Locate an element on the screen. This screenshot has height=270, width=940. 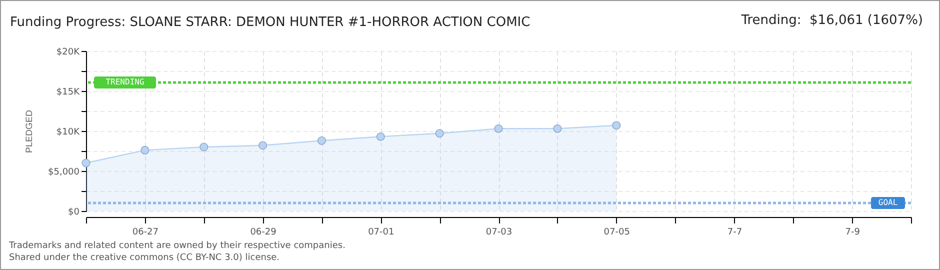
y-axis-title: PLEDGED is located at coordinates (29, 131).